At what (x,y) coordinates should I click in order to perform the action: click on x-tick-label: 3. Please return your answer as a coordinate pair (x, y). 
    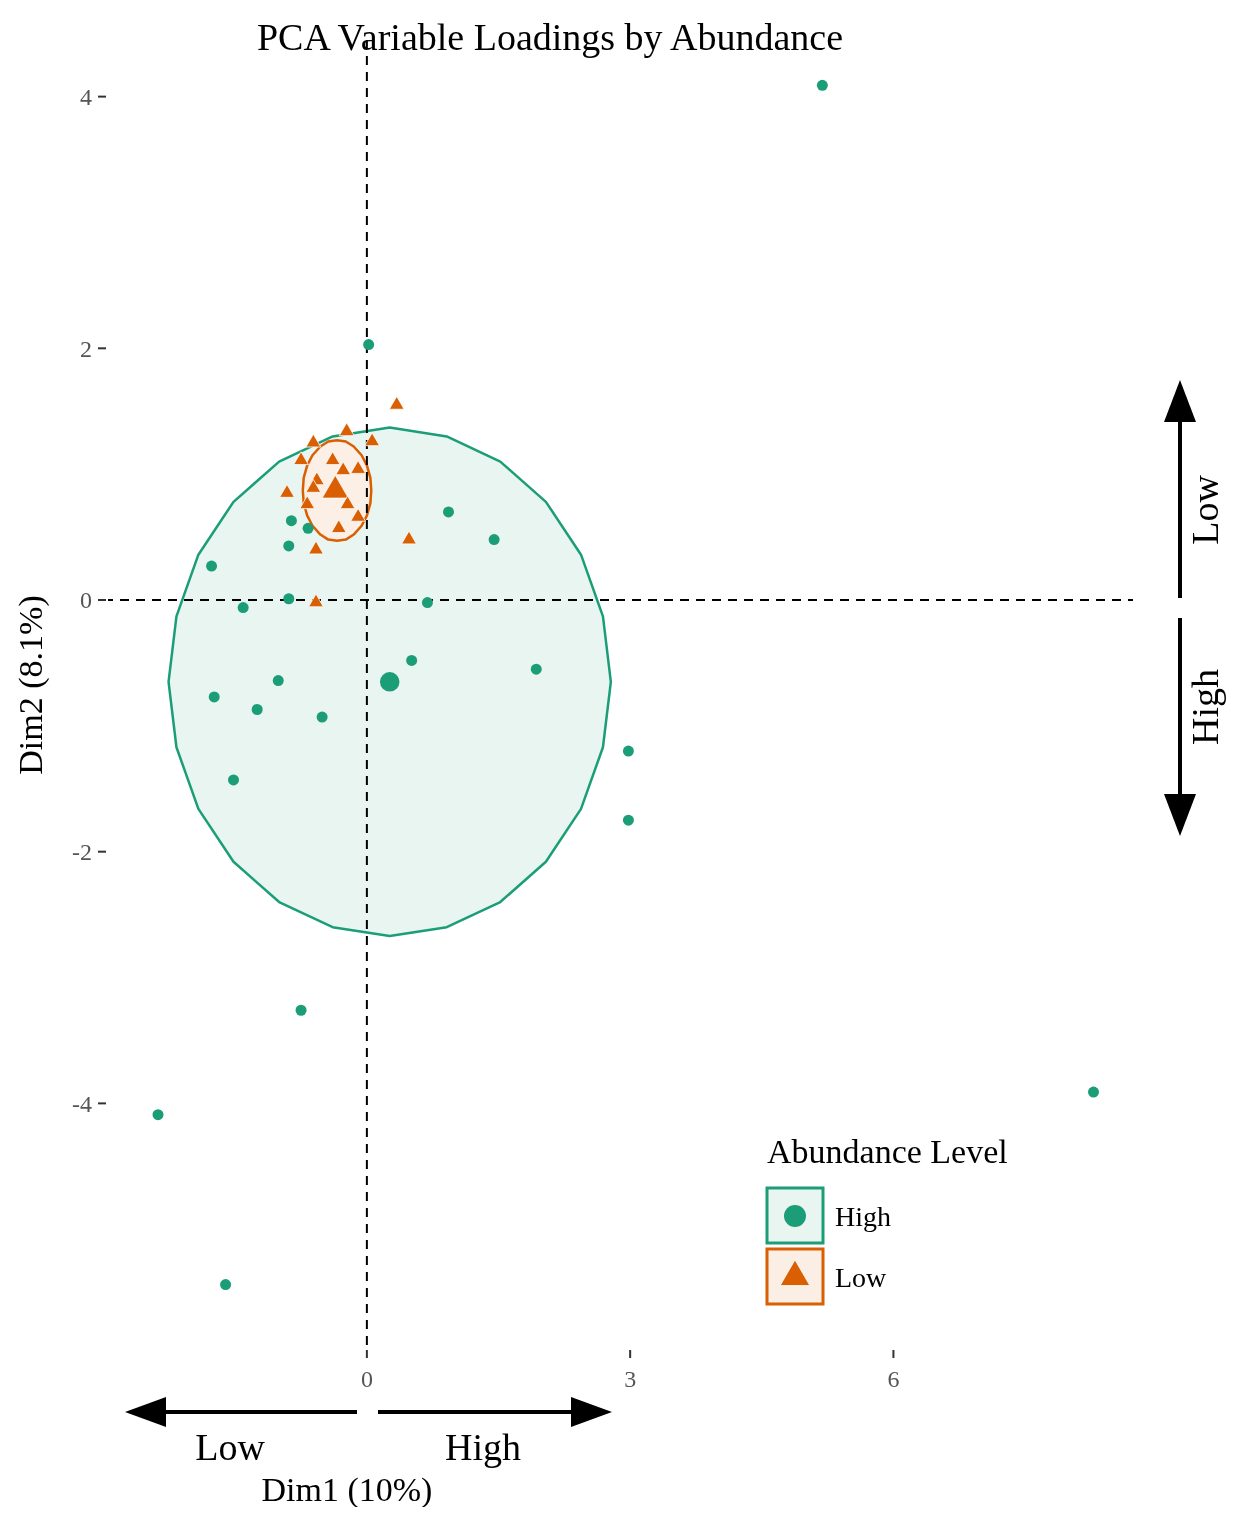
    Looking at the image, I should click on (630, 1379).